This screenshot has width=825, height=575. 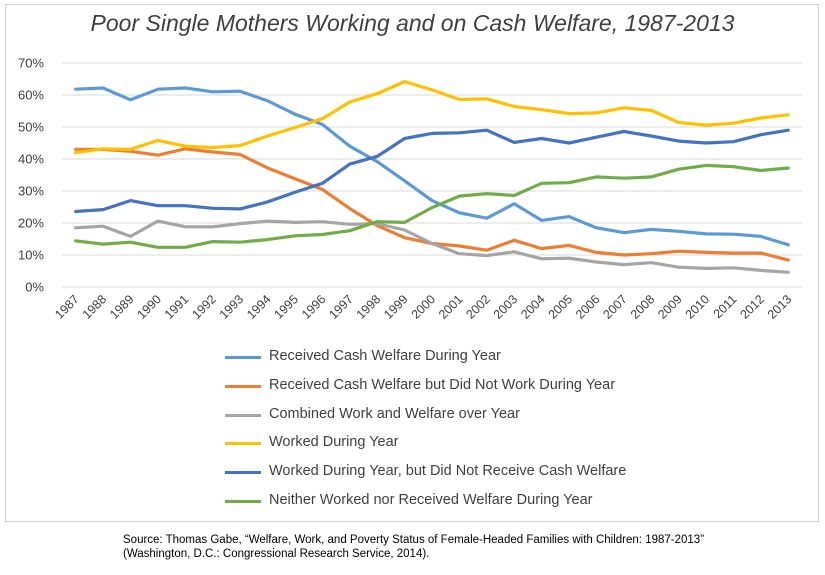 What do you see at coordinates (588, 307) in the screenshot?
I see `x-tick-label: 2006` at bounding box center [588, 307].